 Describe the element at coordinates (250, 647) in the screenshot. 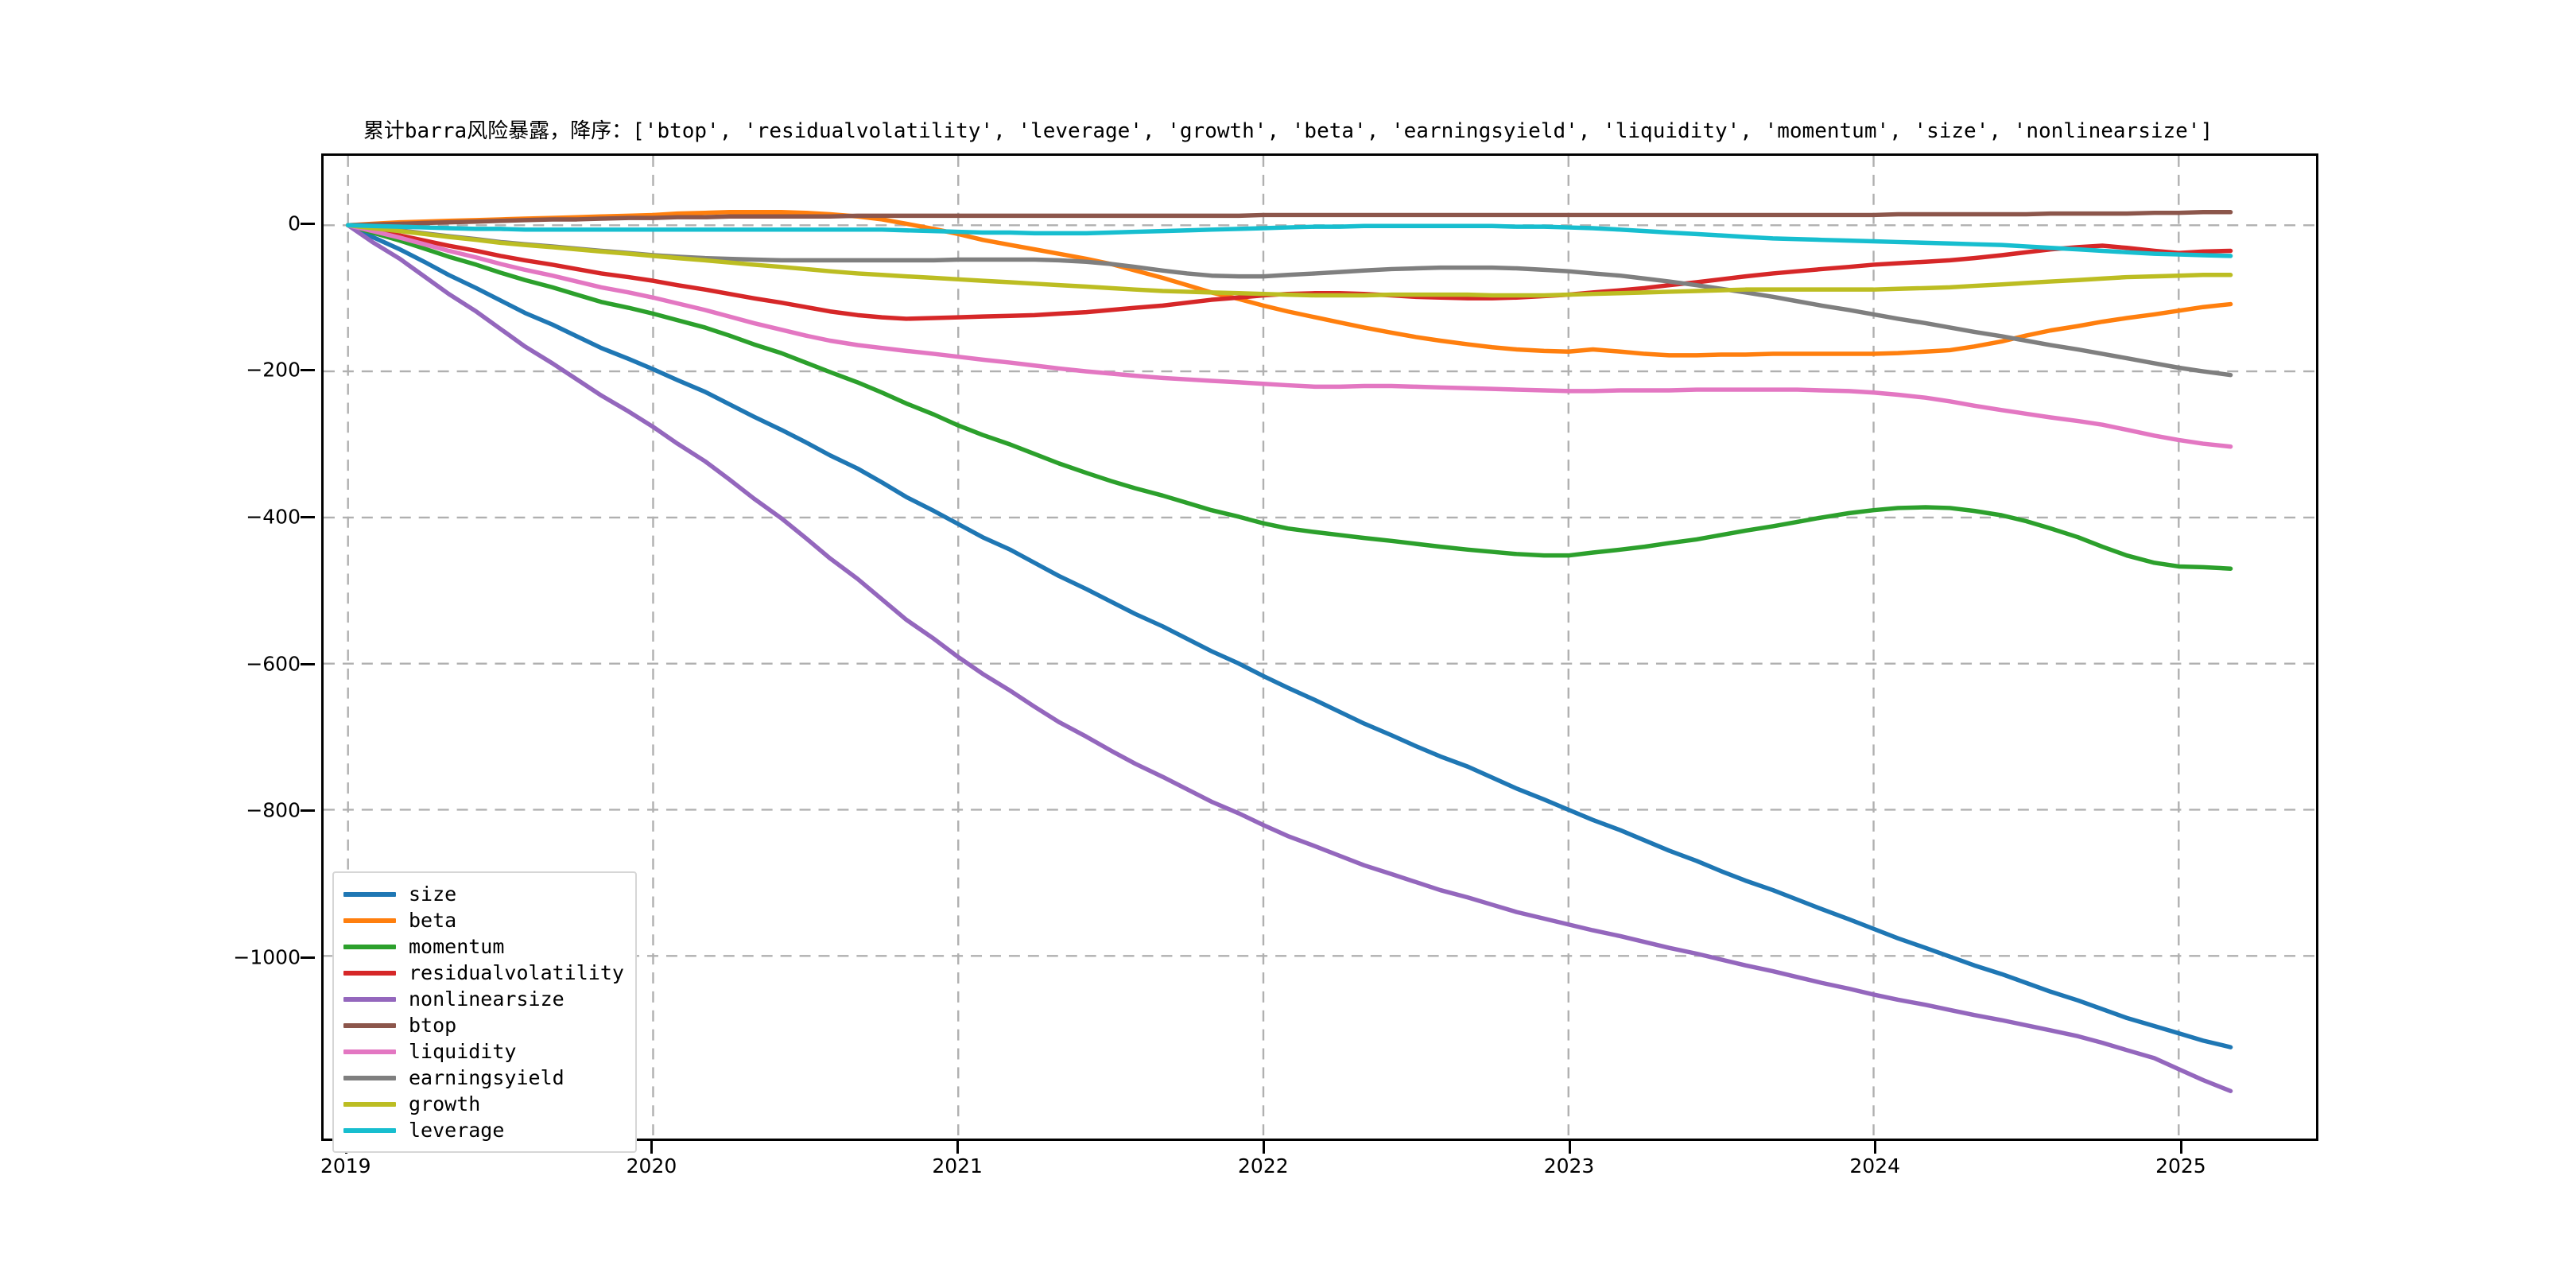

I see `y-axis-tick-labels: 0 −200 −400 −600 −800 −1000` at that location.